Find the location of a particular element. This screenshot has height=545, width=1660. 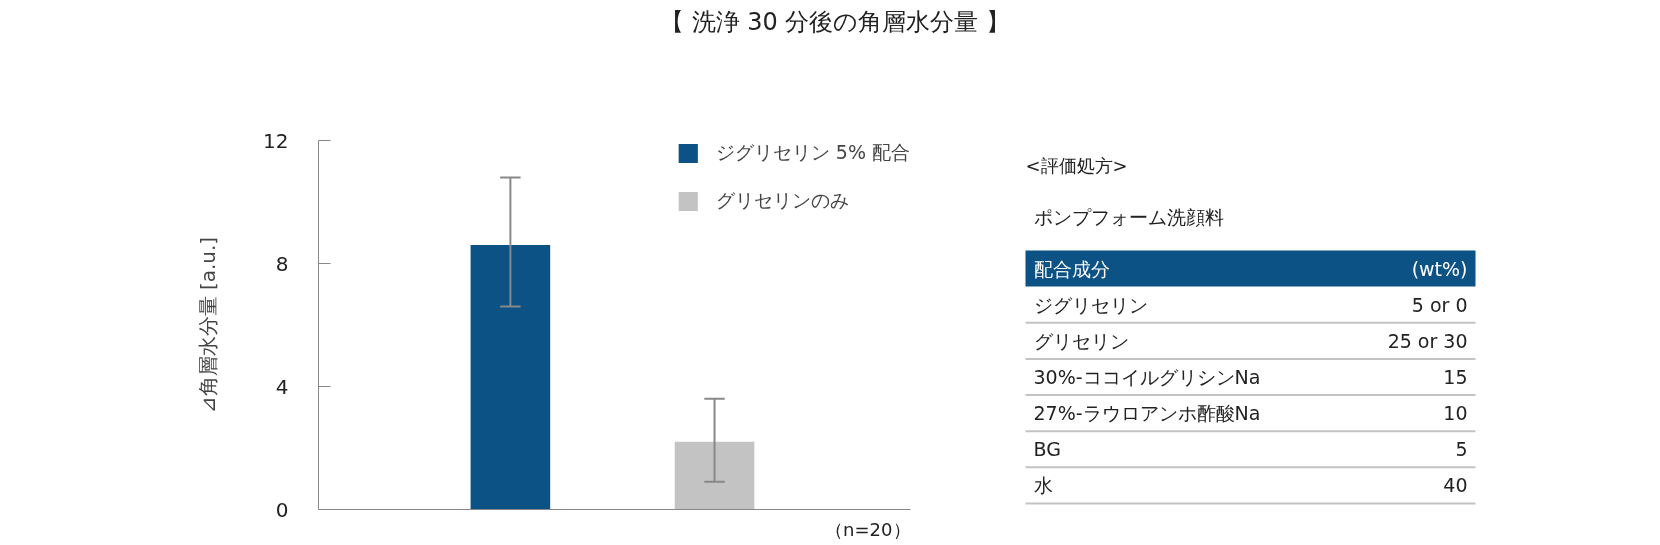

text: グリセリン is located at coordinates (1081, 340).